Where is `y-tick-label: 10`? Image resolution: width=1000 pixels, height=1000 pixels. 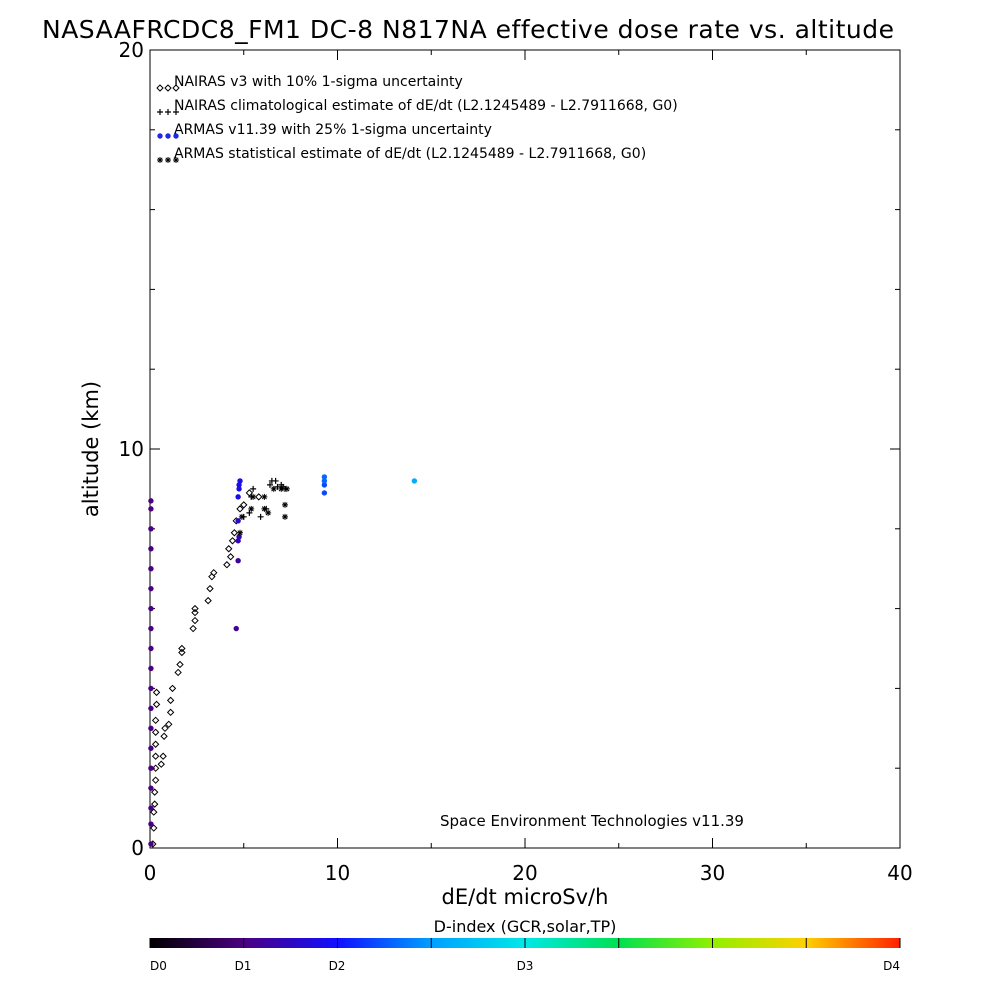 y-tick-label: 10 is located at coordinates (131, 449).